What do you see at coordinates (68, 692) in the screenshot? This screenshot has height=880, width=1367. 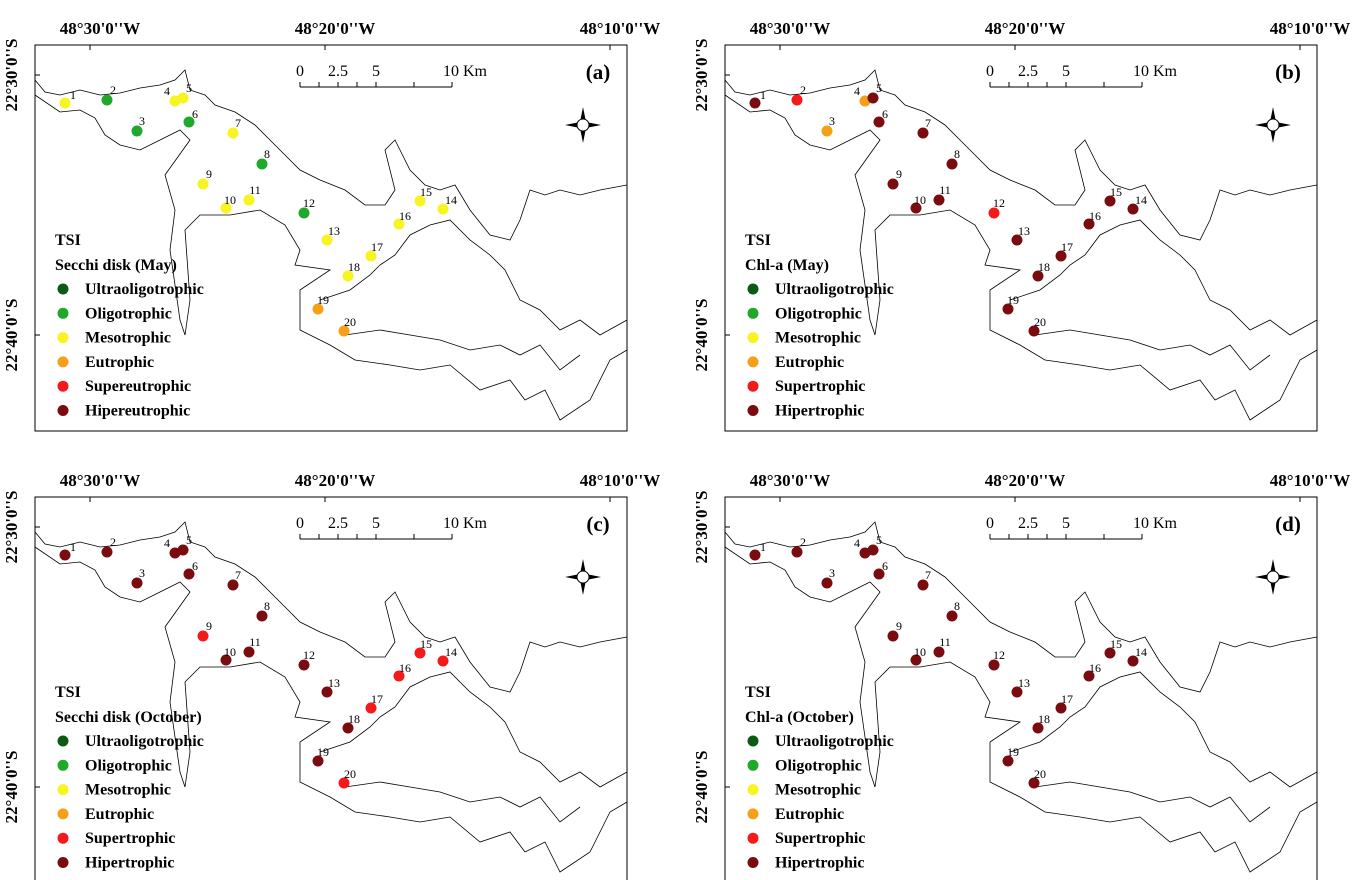 I see `legend-title: TSI` at bounding box center [68, 692].